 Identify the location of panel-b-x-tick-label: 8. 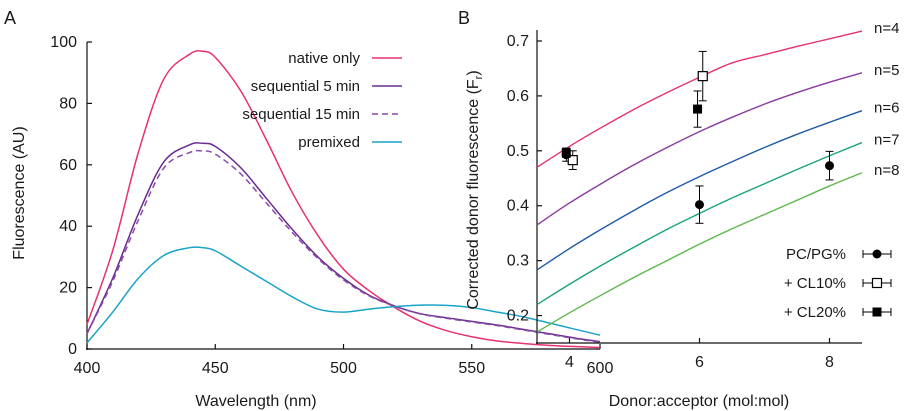
(829, 362).